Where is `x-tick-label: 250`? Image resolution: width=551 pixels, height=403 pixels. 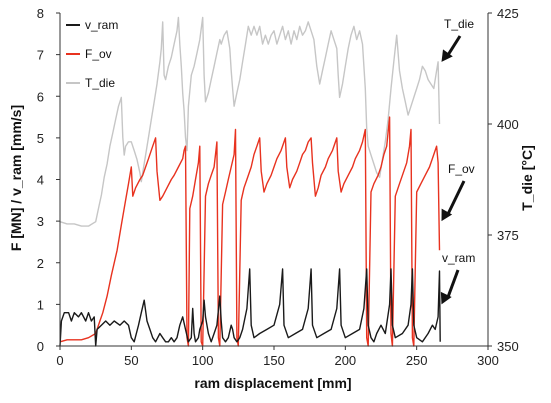
x-tick-label: 250 is located at coordinates (417, 360).